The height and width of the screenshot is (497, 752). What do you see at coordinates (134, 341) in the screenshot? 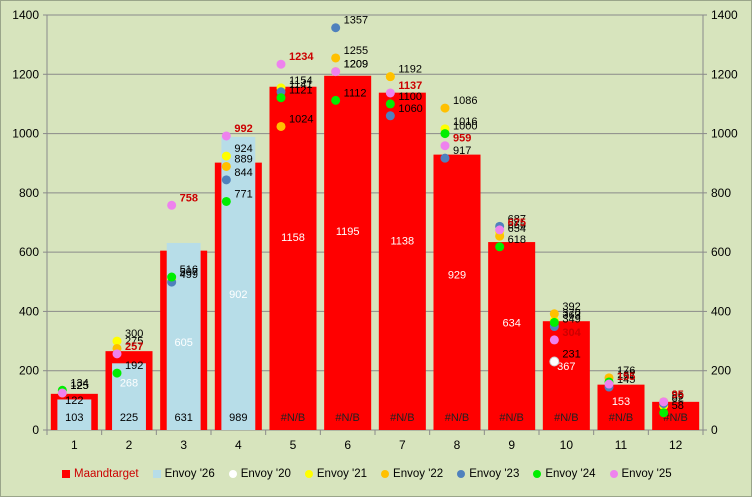
I see `data-label-envoy22: 275` at bounding box center [134, 341].